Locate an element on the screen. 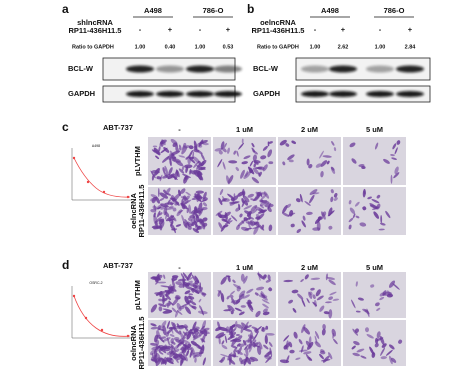  dose-label: 1 uM is located at coordinates (244, 129).